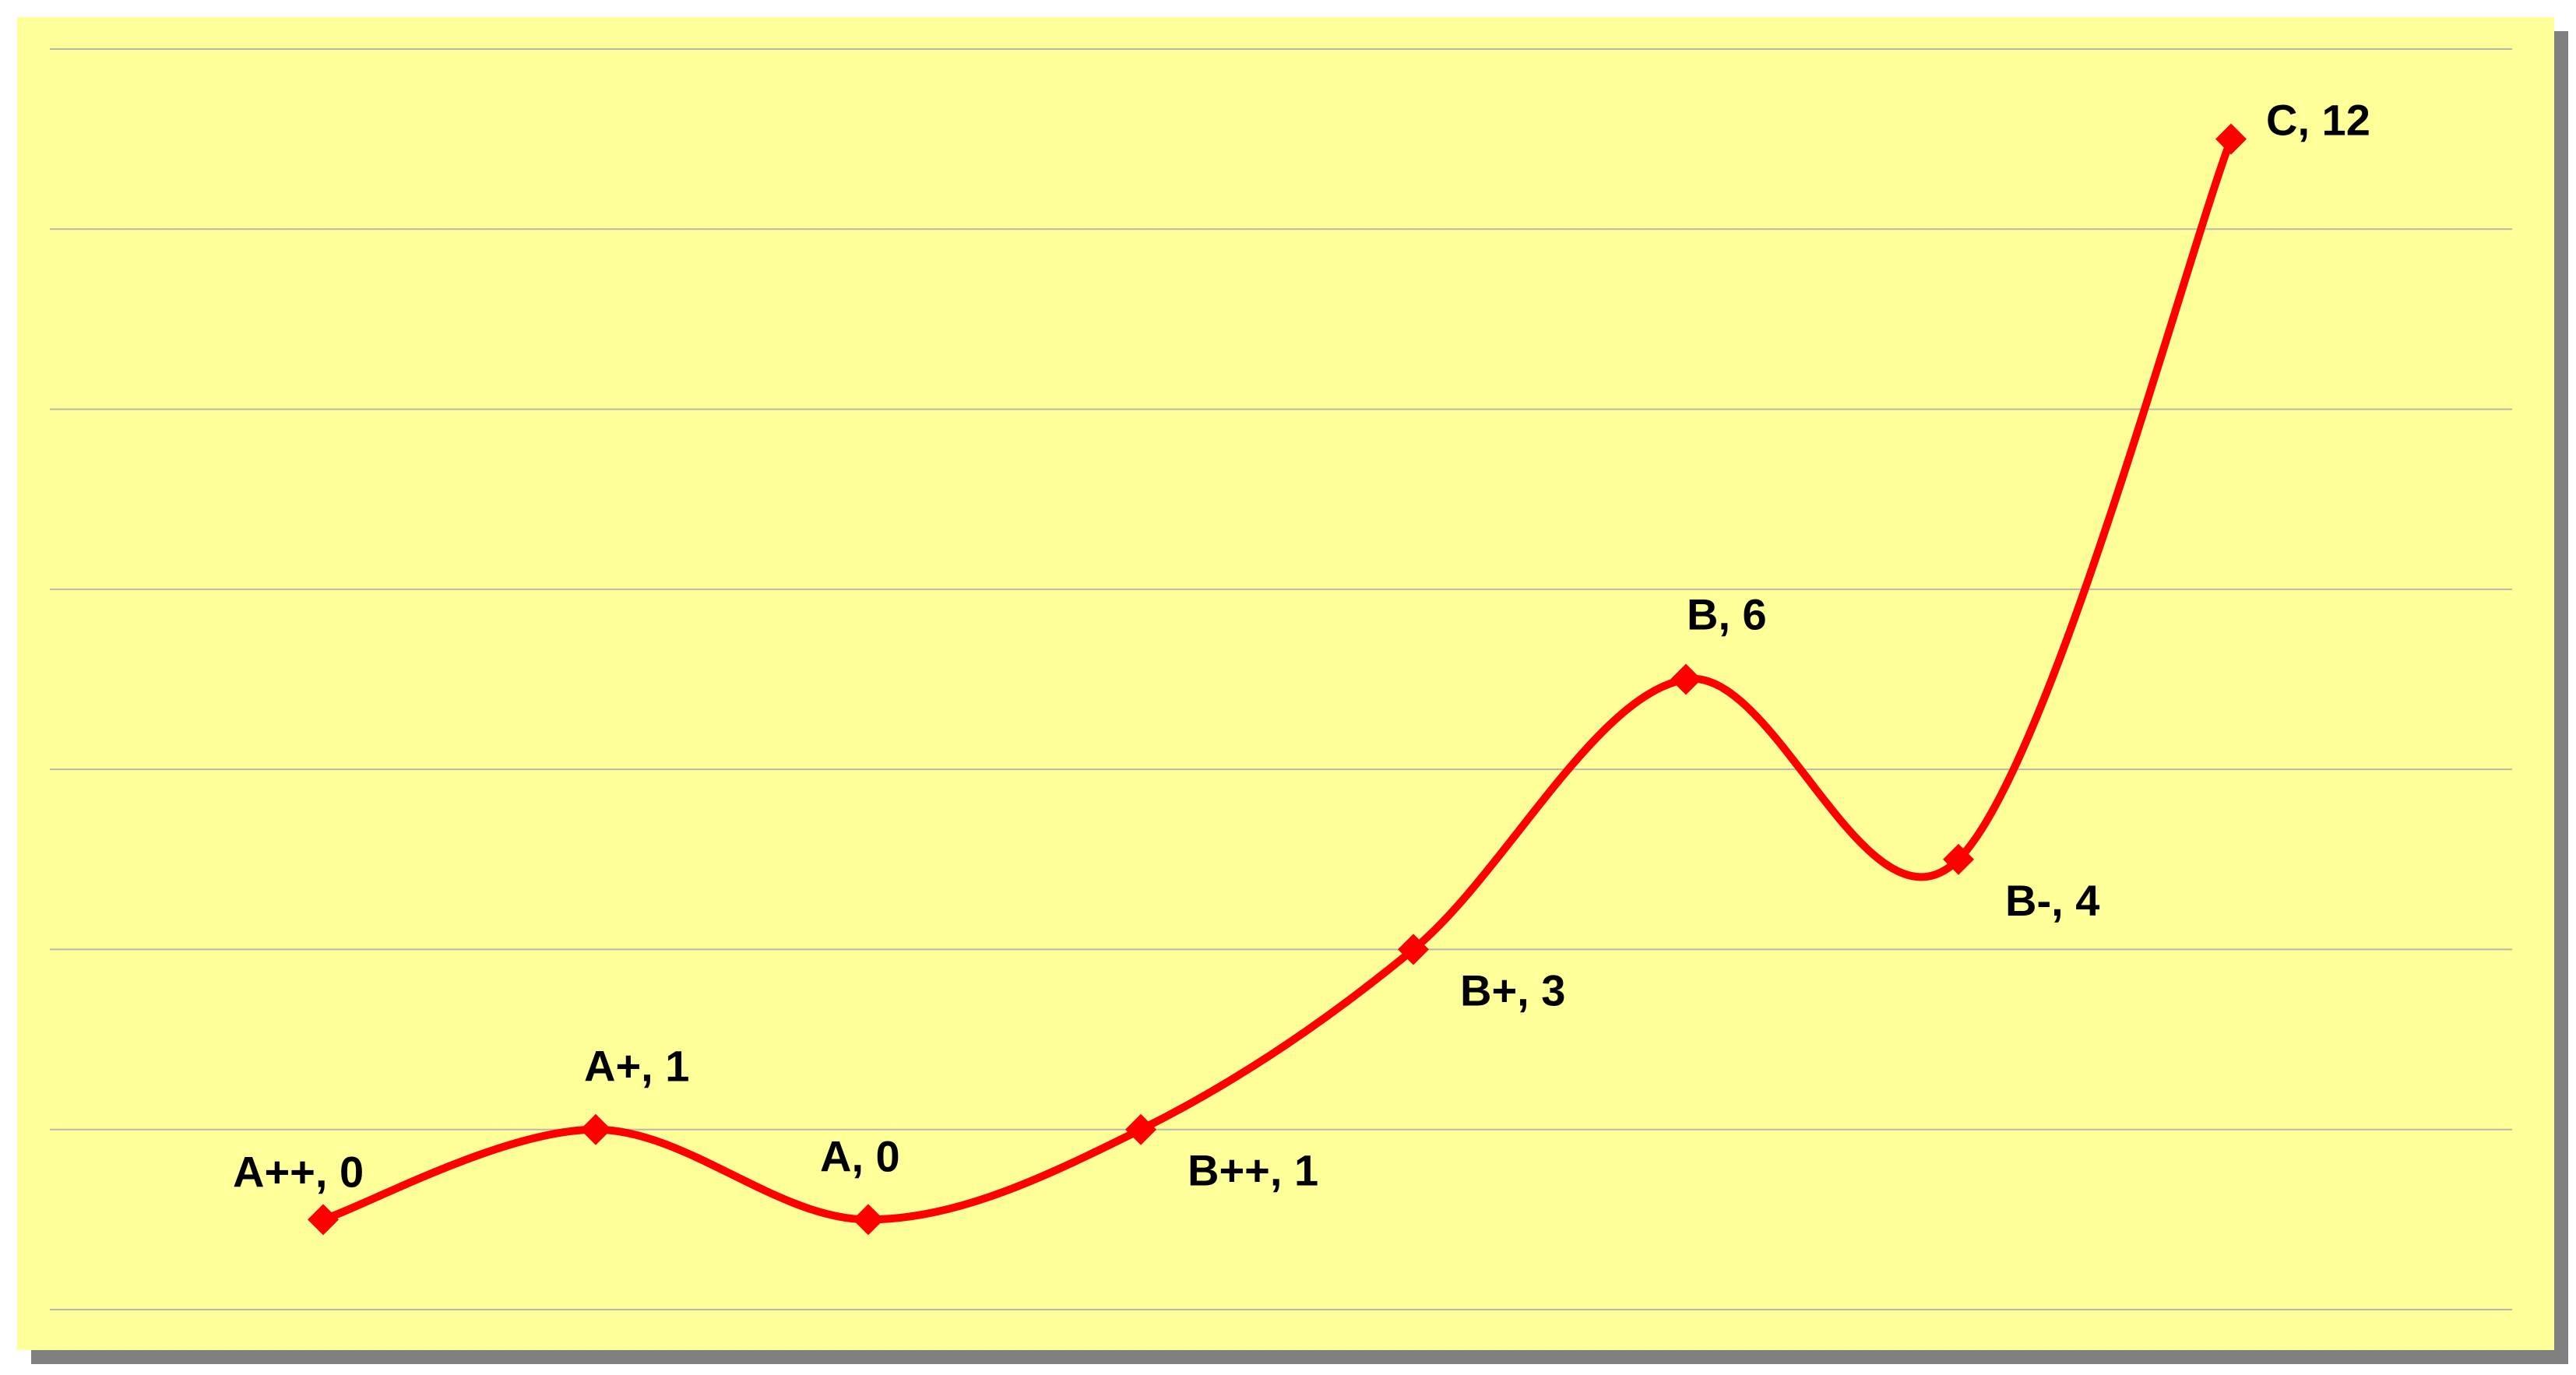 Image resolution: width=2576 pixels, height=1375 pixels. What do you see at coordinates (868, 1220) in the screenshot?
I see `data-point-a` at bounding box center [868, 1220].